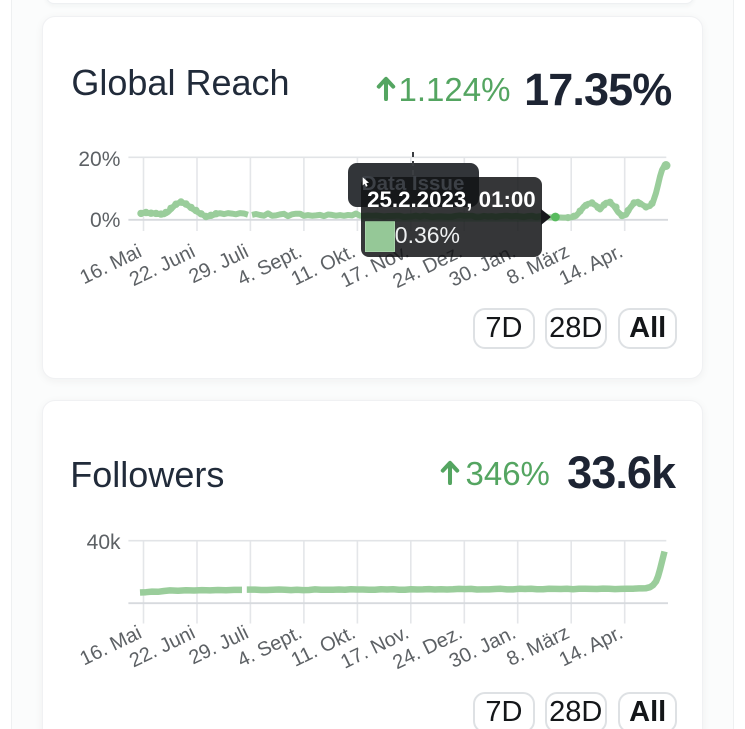 The image size is (745, 729). What do you see at coordinates (99, 159) in the screenshot?
I see `svg-text: 20%` at bounding box center [99, 159].